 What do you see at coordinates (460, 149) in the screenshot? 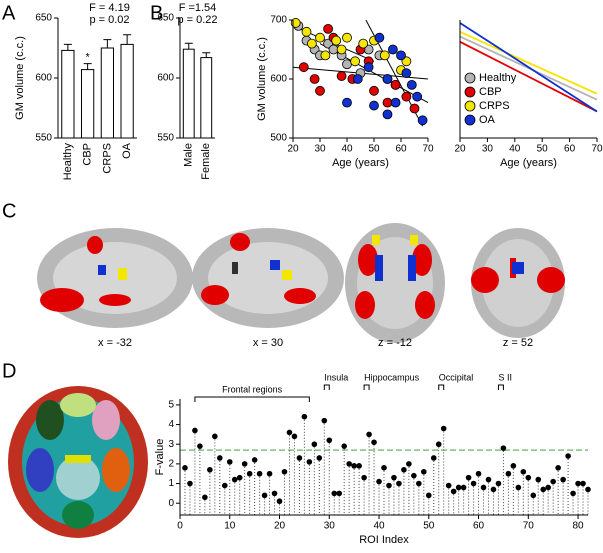
I see `x-tick-label: 20` at bounding box center [460, 149].